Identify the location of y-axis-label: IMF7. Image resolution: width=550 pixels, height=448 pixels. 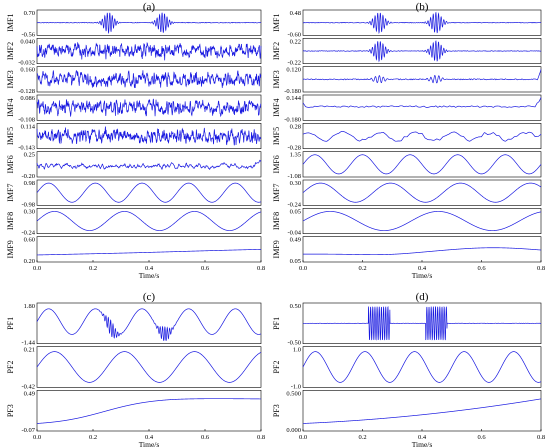
(276, 193).